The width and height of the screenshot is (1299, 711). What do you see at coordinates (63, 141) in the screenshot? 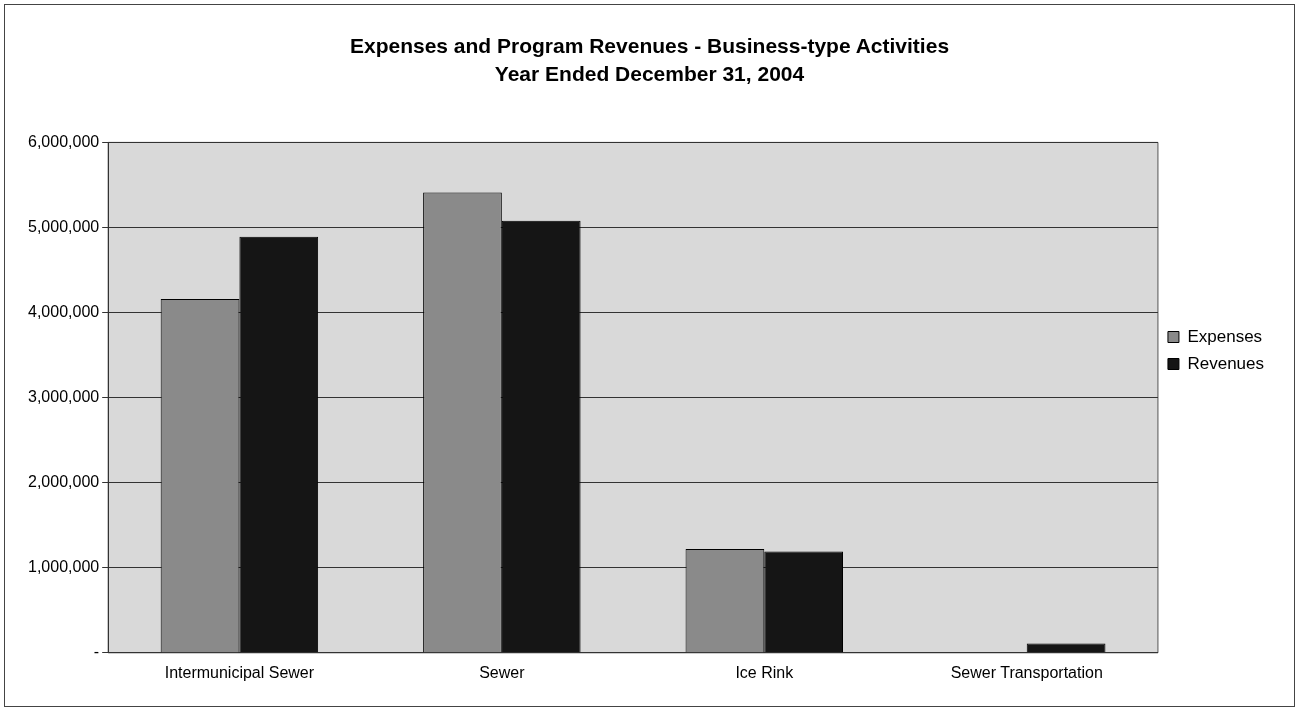
I see `y-tick-label: 6,000,000` at bounding box center [63, 141].